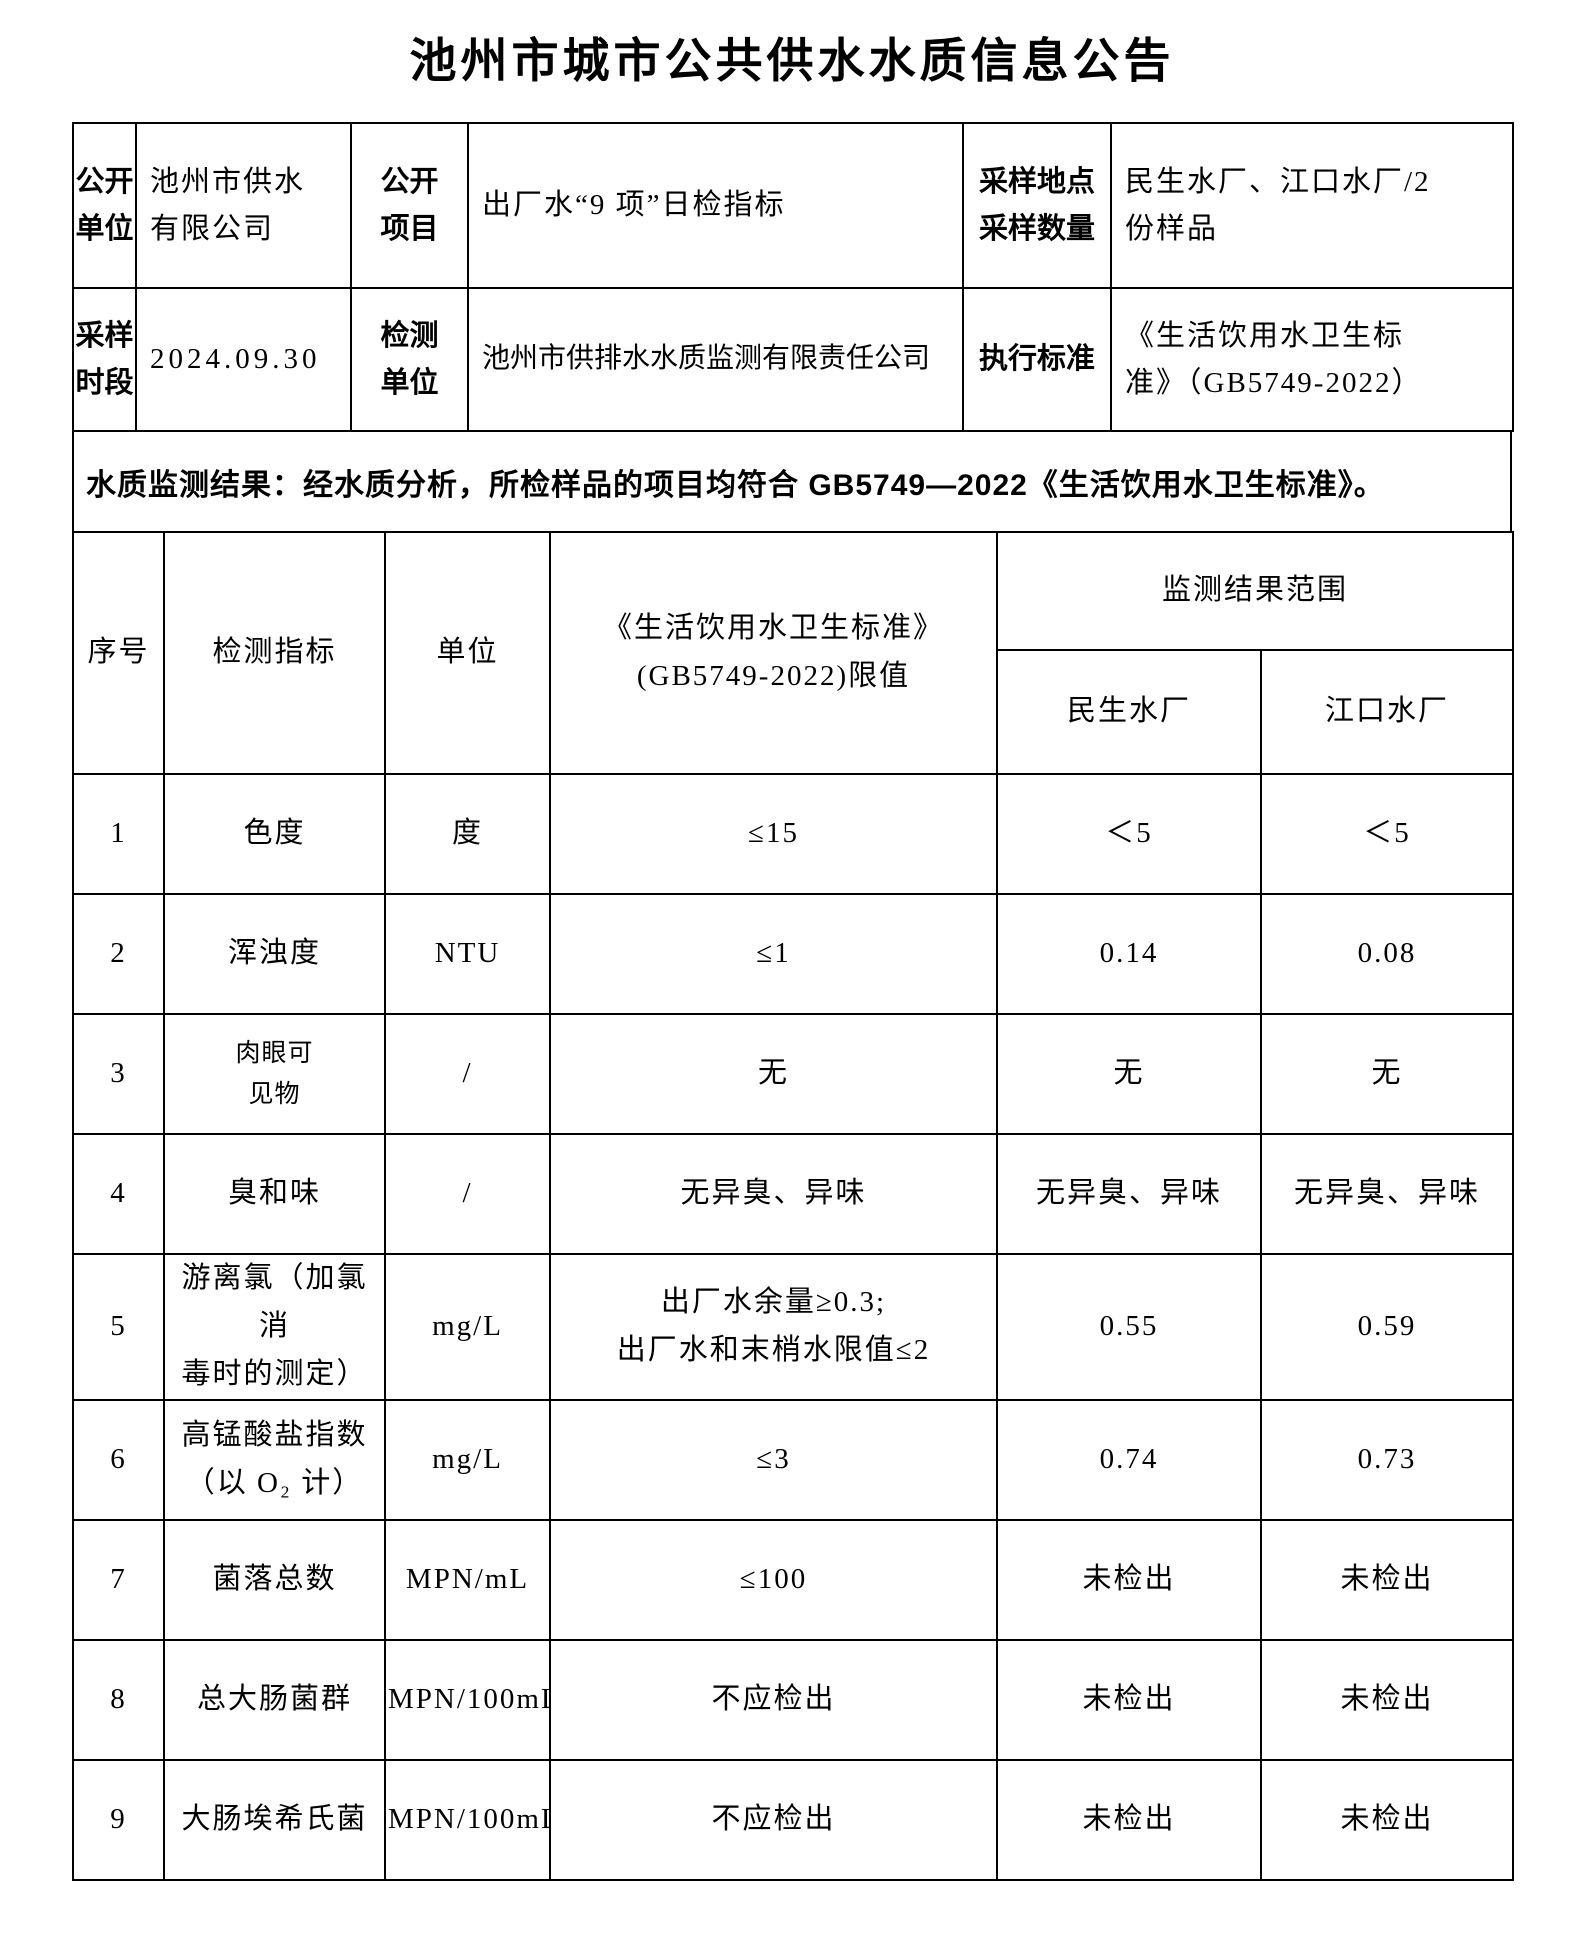 The width and height of the screenshot is (1587, 1956). What do you see at coordinates (467, 954) in the screenshot?
I see `cell-unit: NTU` at bounding box center [467, 954].